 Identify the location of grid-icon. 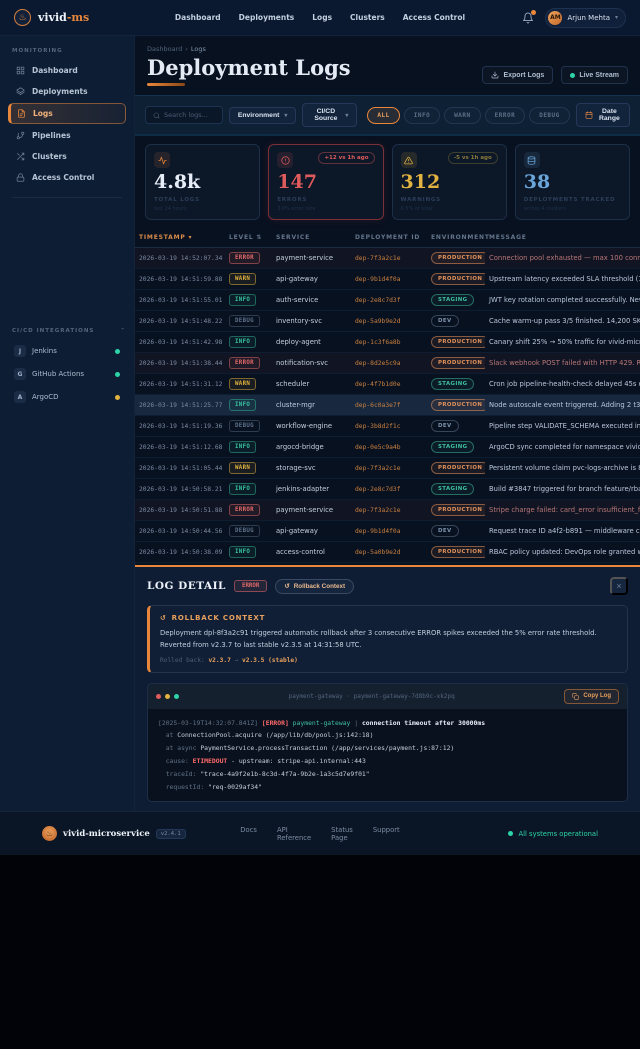
(20, 70).